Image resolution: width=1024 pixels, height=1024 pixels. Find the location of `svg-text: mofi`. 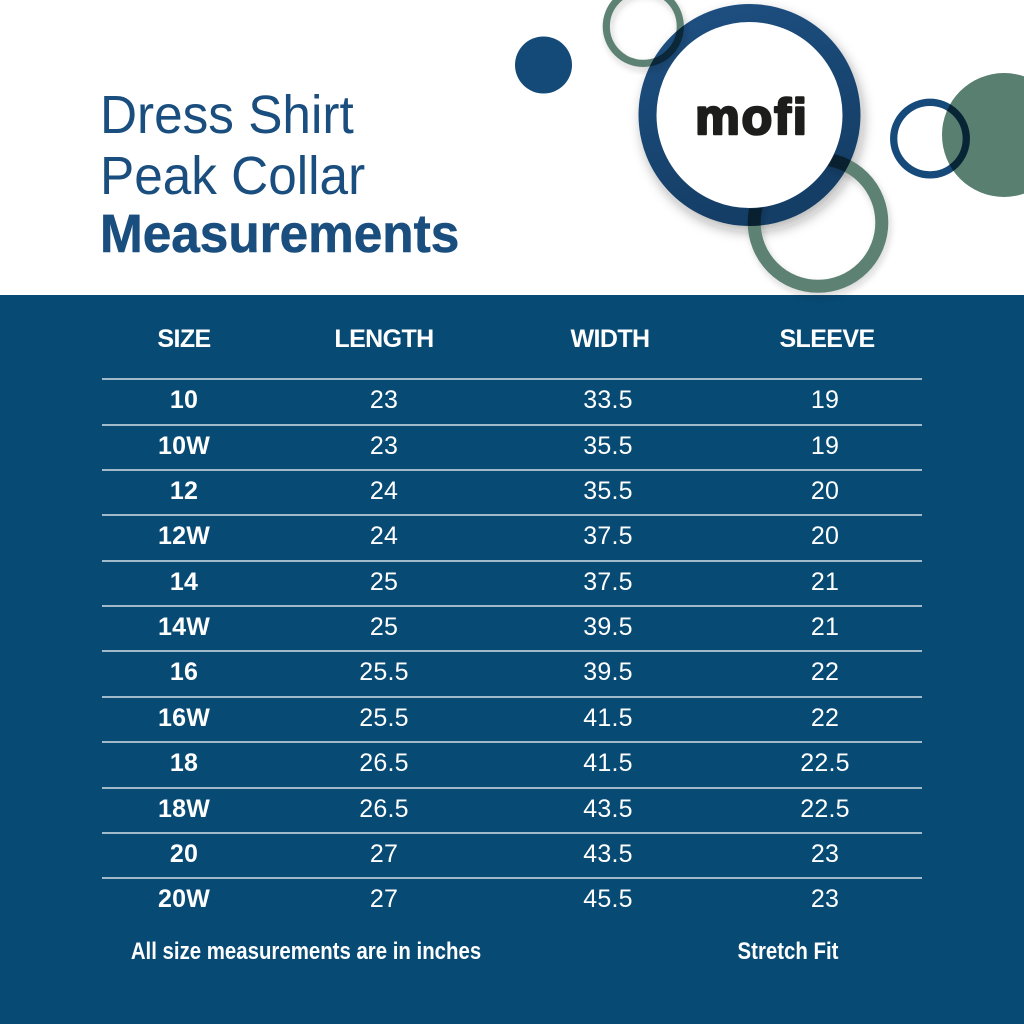

svg-text: mofi is located at coordinates (752, 117).